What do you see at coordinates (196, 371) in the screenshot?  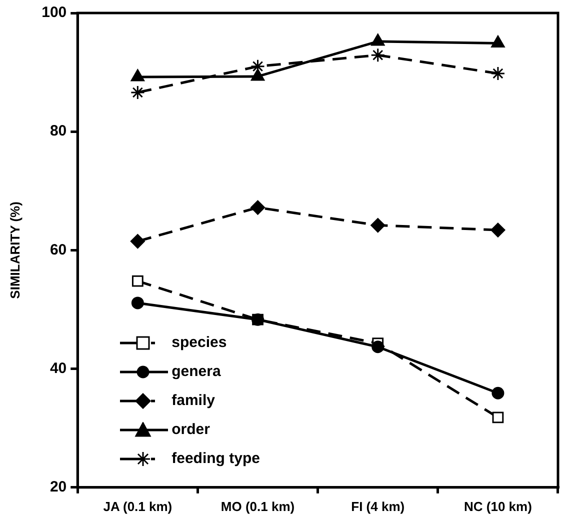 I see `legend-label: genera` at bounding box center [196, 371].